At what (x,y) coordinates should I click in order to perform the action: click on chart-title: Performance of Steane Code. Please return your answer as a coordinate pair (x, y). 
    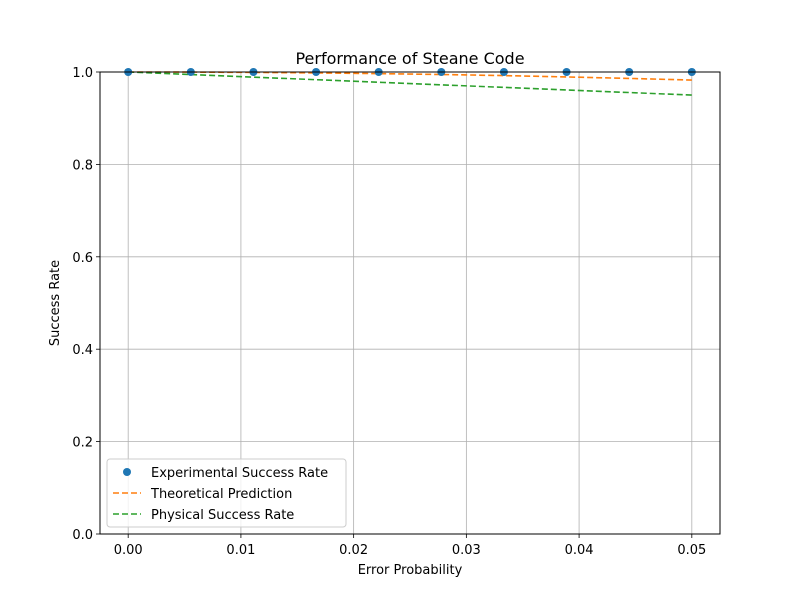
    Looking at the image, I should click on (409, 58).